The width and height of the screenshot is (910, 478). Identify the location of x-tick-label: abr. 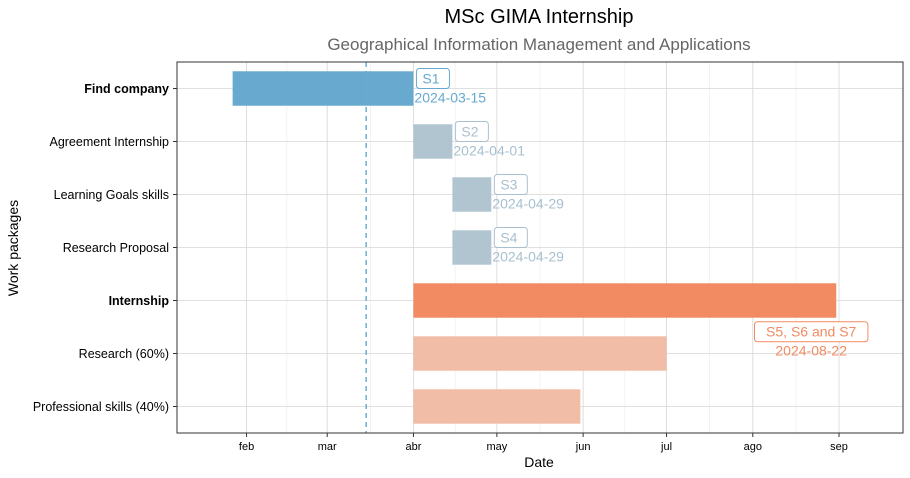
(413, 447).